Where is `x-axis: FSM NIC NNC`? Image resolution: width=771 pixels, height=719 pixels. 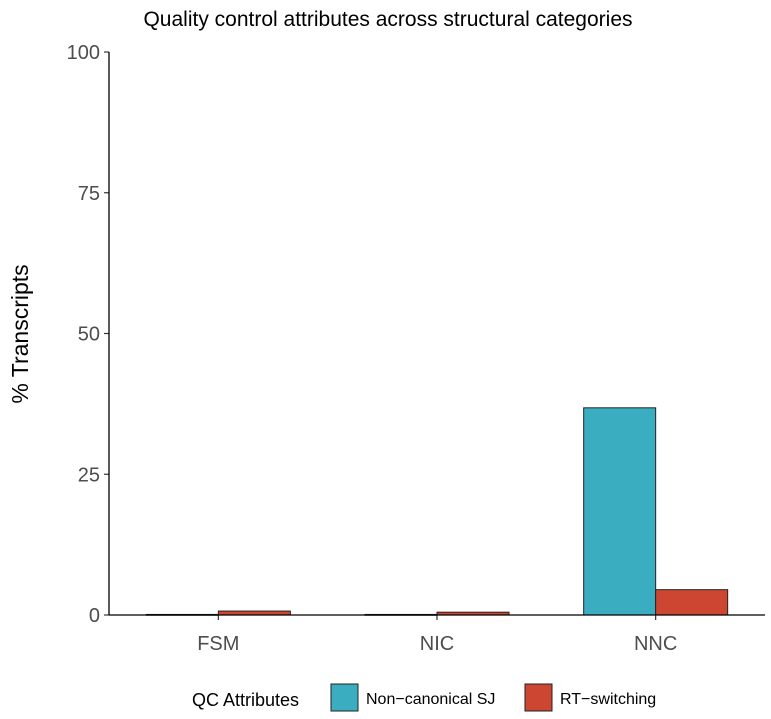
x-axis: FSM NIC NNC is located at coordinates (437, 635).